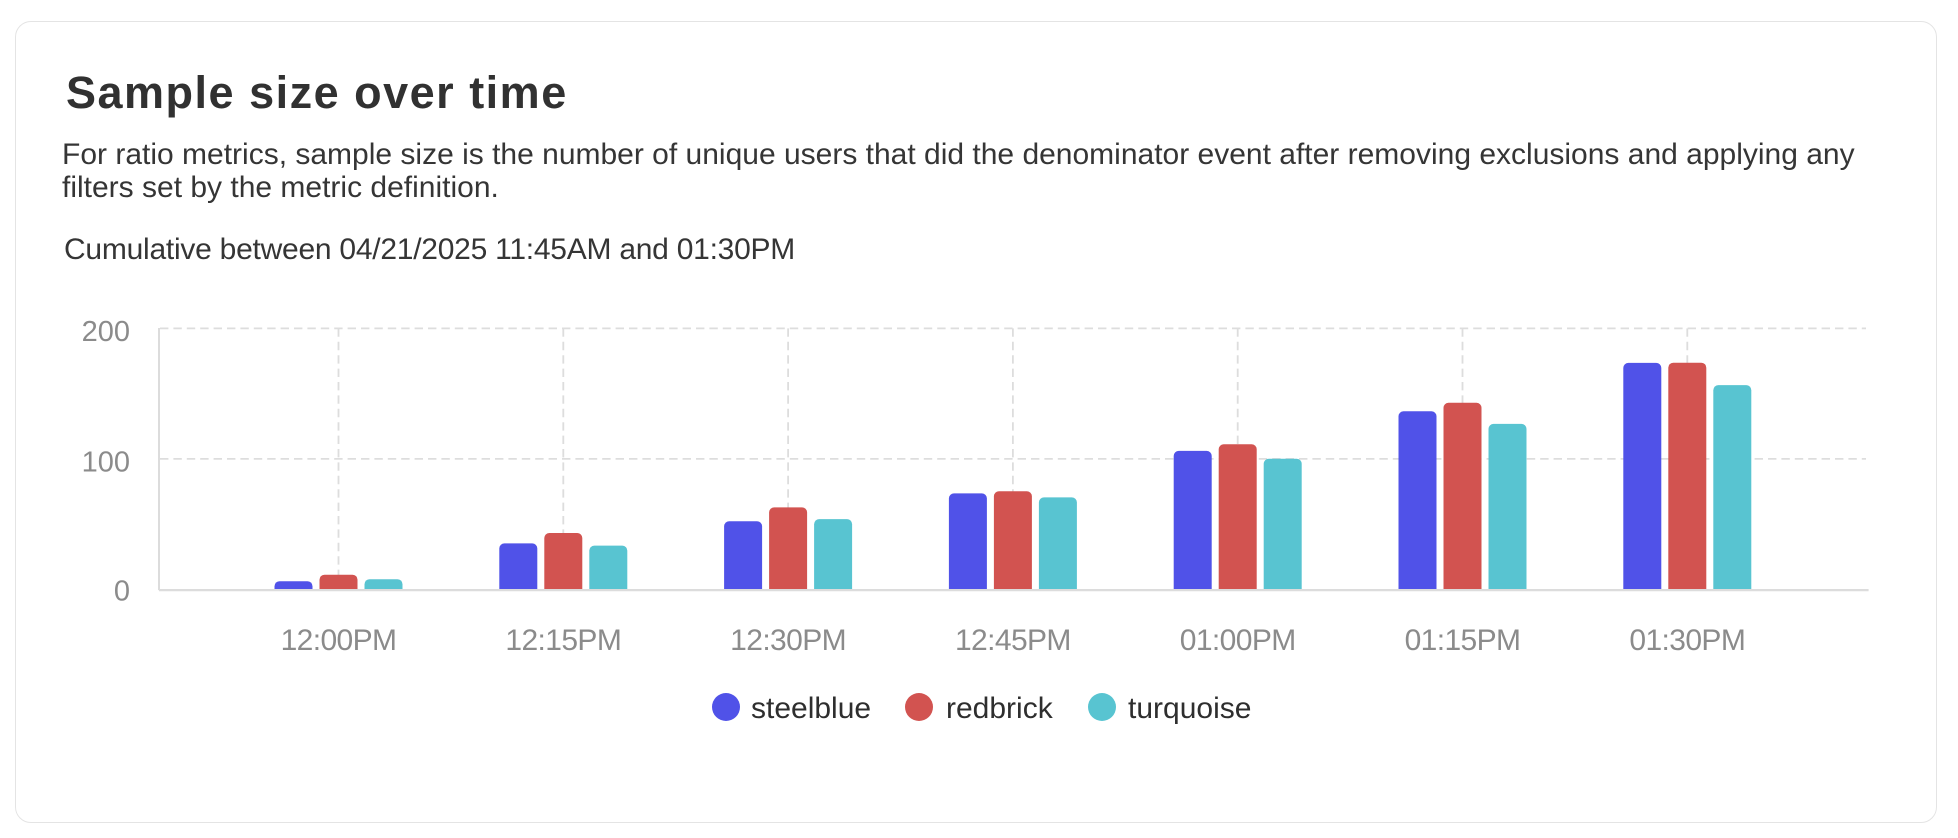  Describe the element at coordinates (106, 463) in the screenshot. I see `svg-text: 100` at that location.